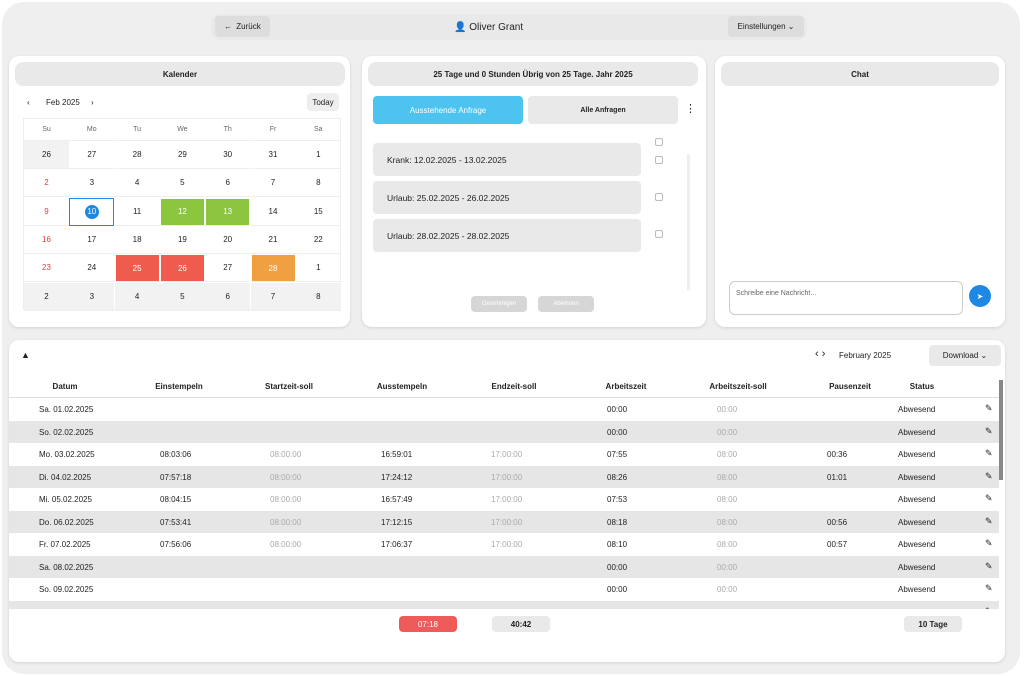 The image size is (1024, 676). I want to click on table-cell: 17:06:37, so click(397, 544).